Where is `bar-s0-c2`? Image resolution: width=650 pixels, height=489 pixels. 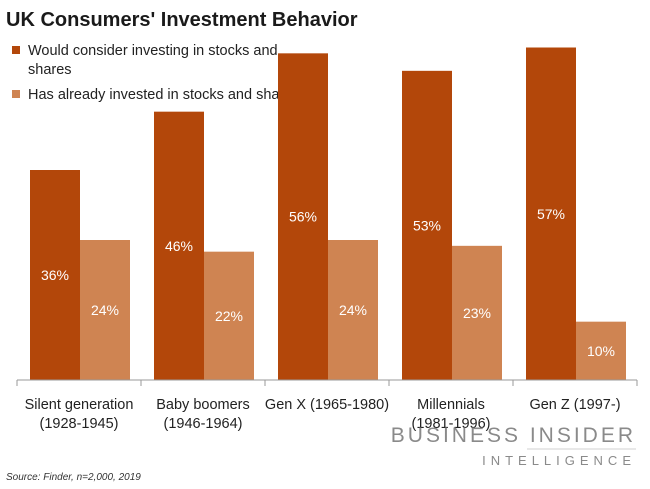
bar-s0-c2 is located at coordinates (303, 216).